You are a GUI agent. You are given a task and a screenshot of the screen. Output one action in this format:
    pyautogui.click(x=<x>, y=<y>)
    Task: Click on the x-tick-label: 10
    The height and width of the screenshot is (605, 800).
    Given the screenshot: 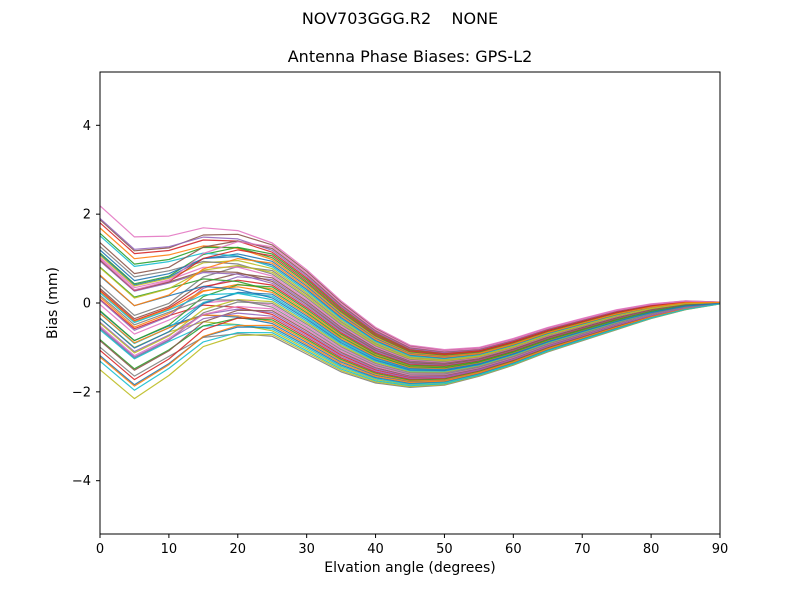 What is the action you would take?
    pyautogui.click(x=169, y=549)
    